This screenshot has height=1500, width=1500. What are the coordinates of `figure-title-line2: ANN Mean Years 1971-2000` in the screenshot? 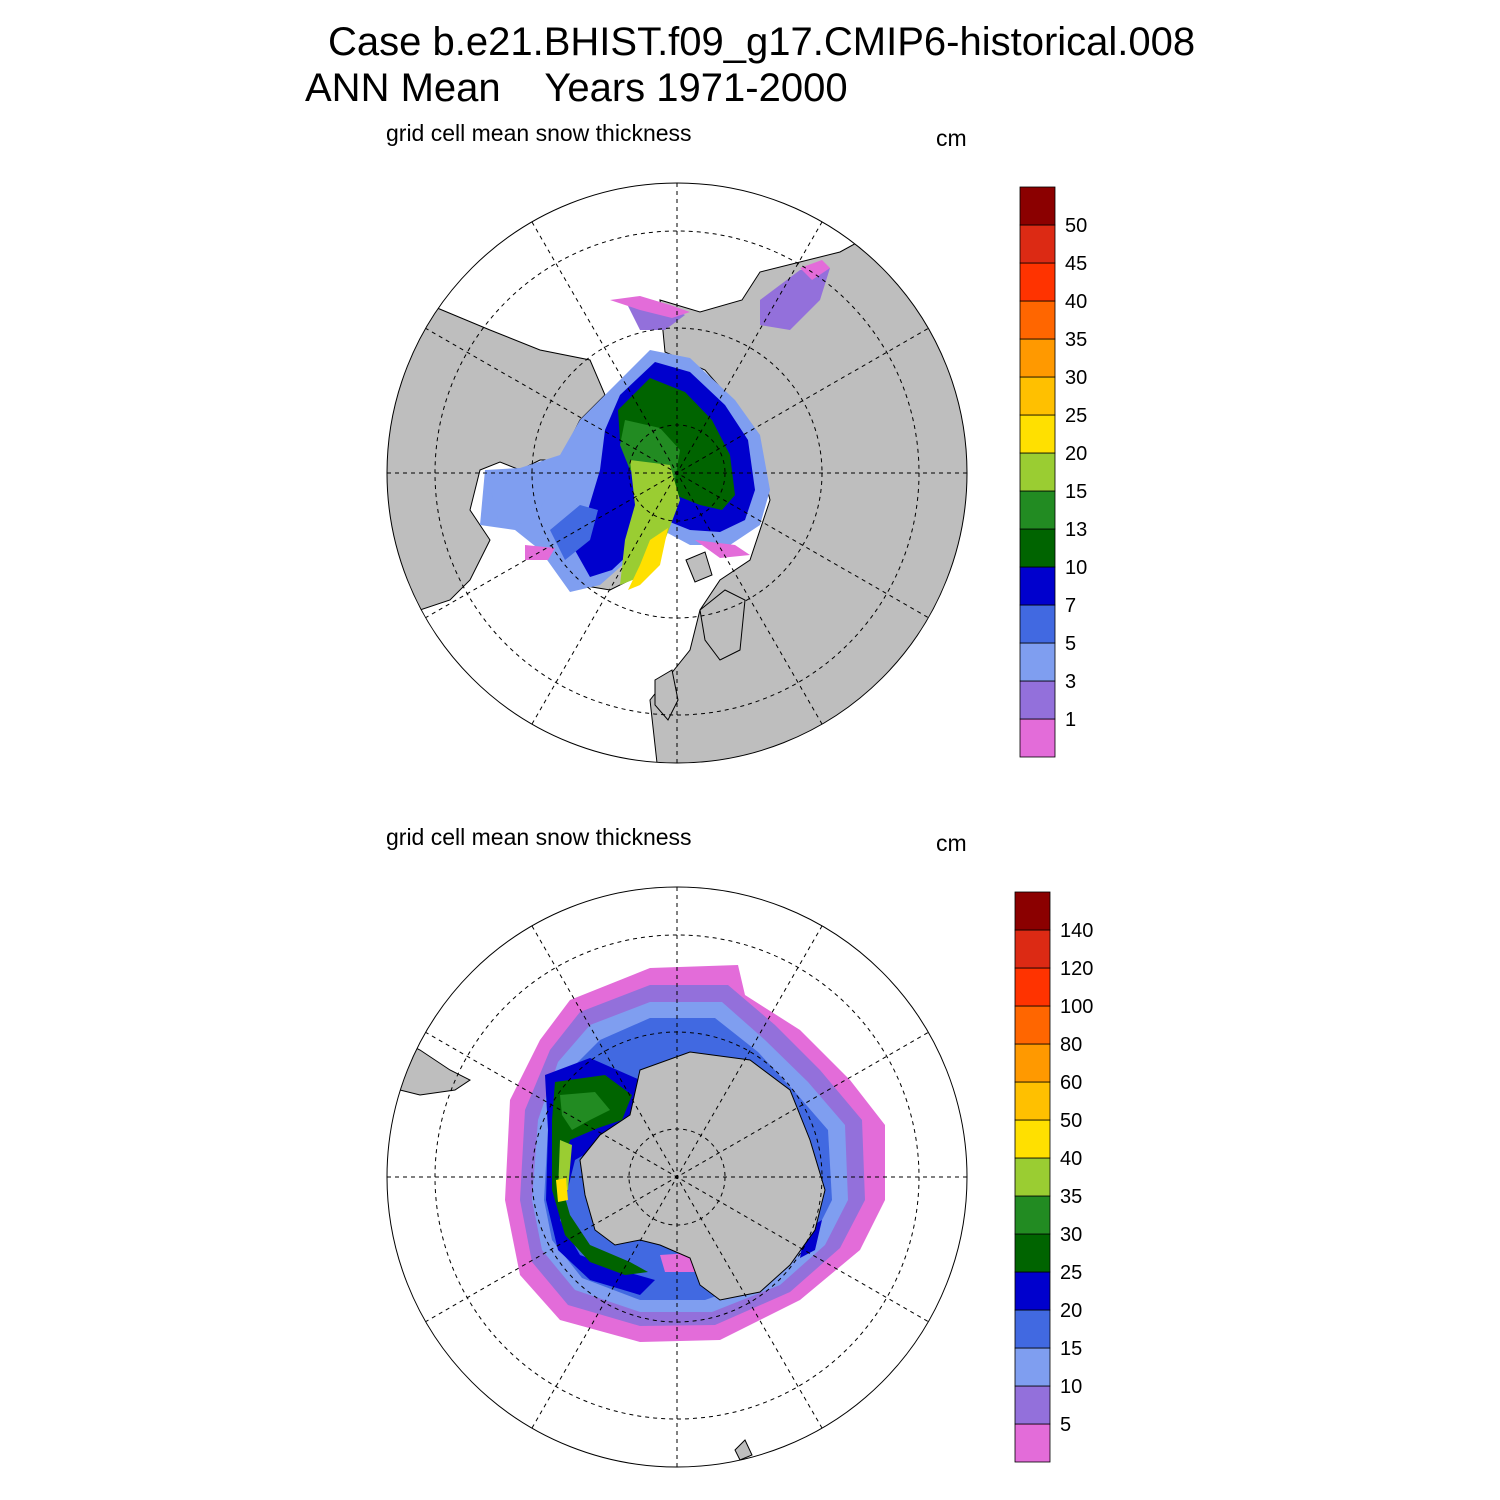 It's located at (576, 88).